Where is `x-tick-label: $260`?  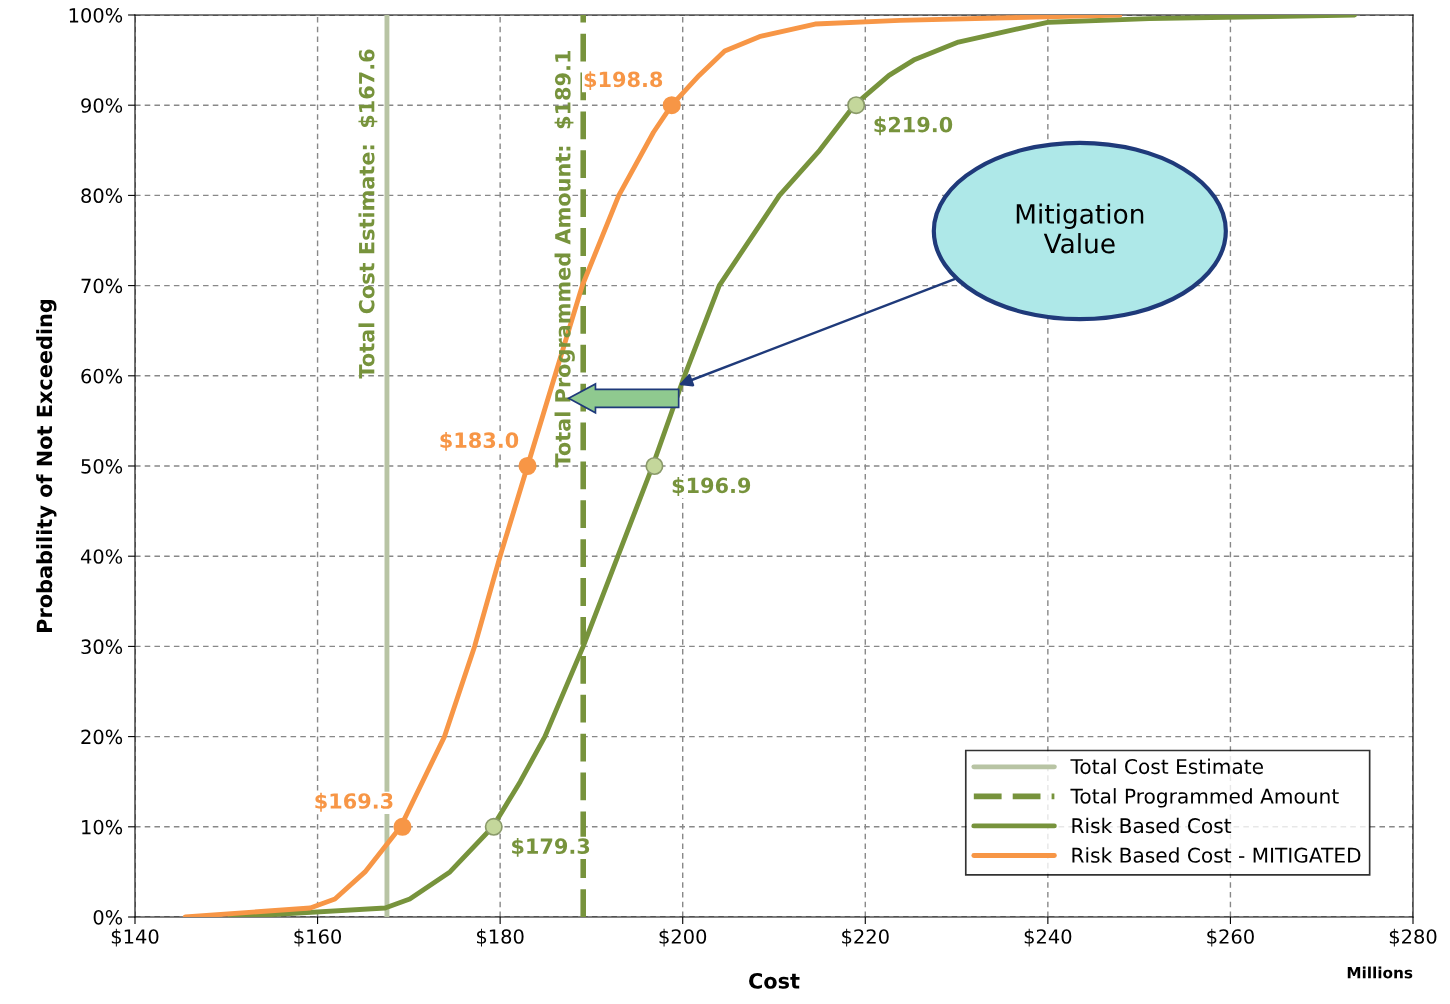
x-tick-label: $260 is located at coordinates (1230, 937).